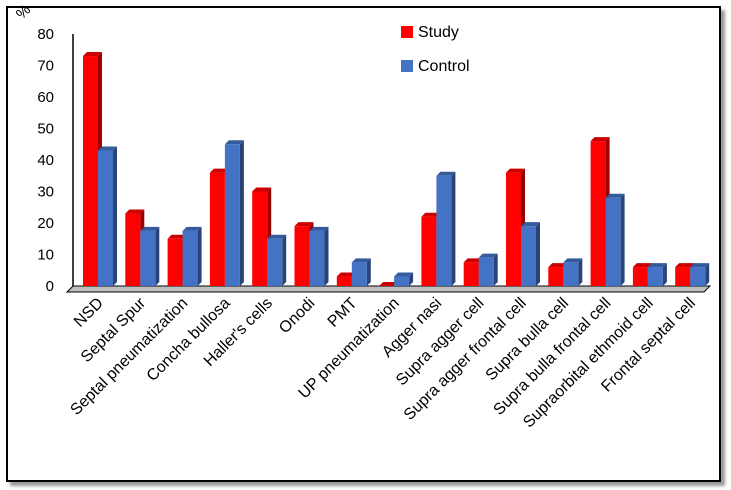 The image size is (731, 490). Describe the element at coordinates (45, 66) in the screenshot. I see `y-tick-label: 70` at that location.